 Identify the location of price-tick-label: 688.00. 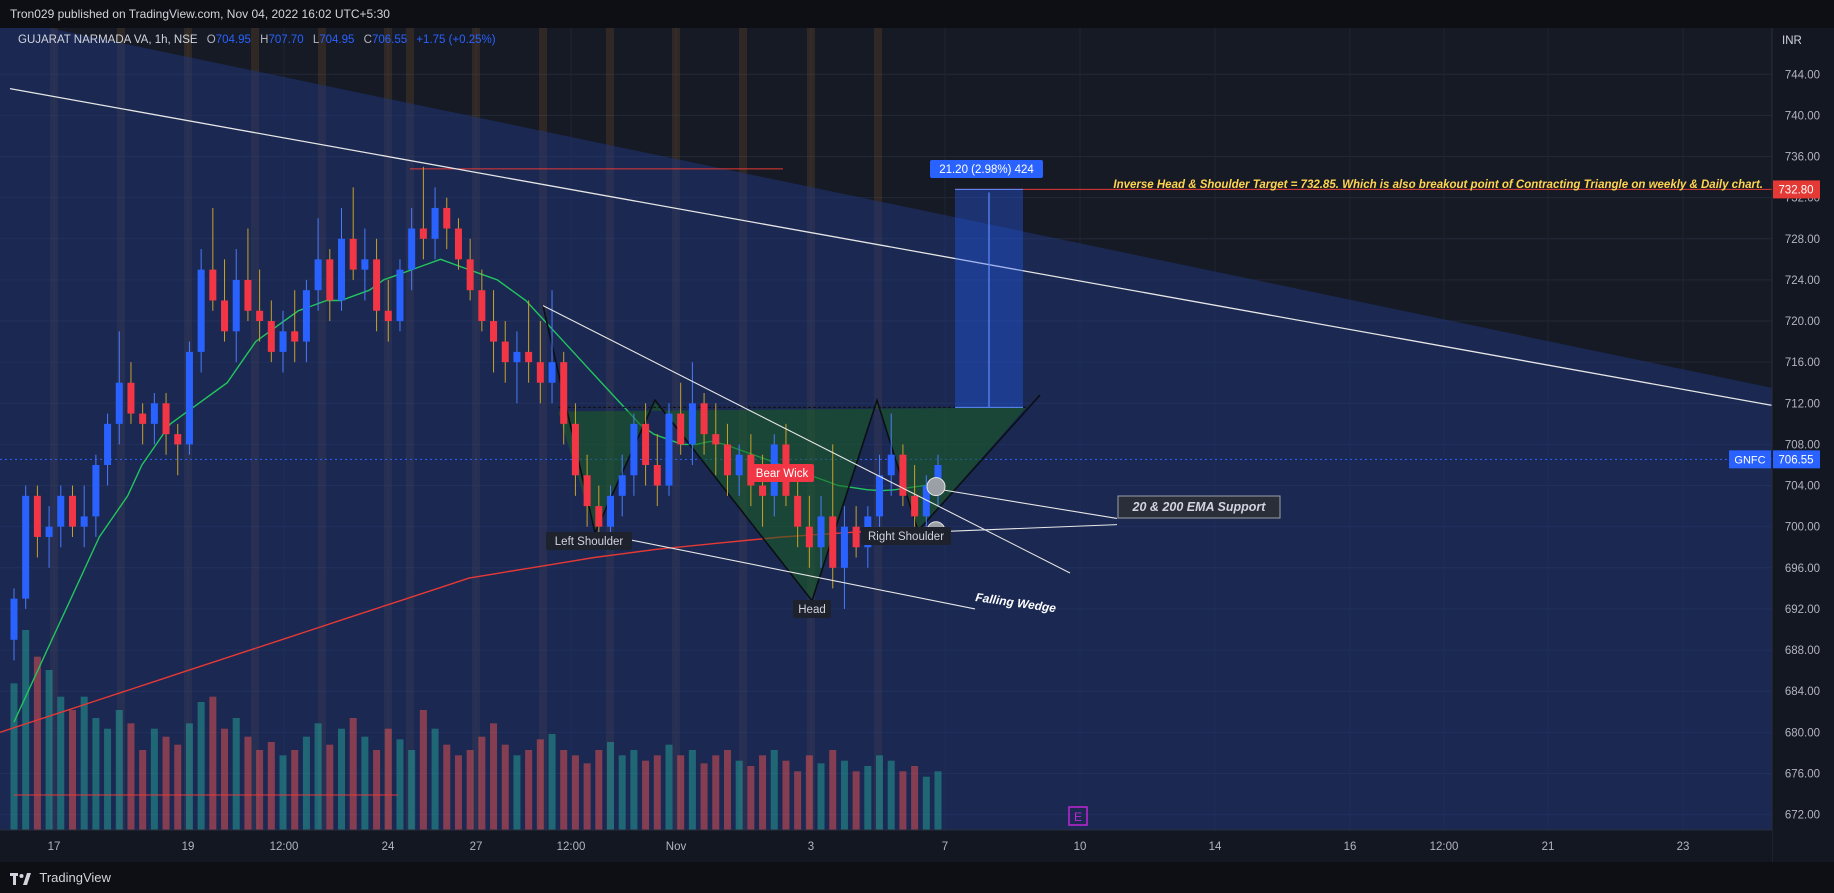
(1802, 651).